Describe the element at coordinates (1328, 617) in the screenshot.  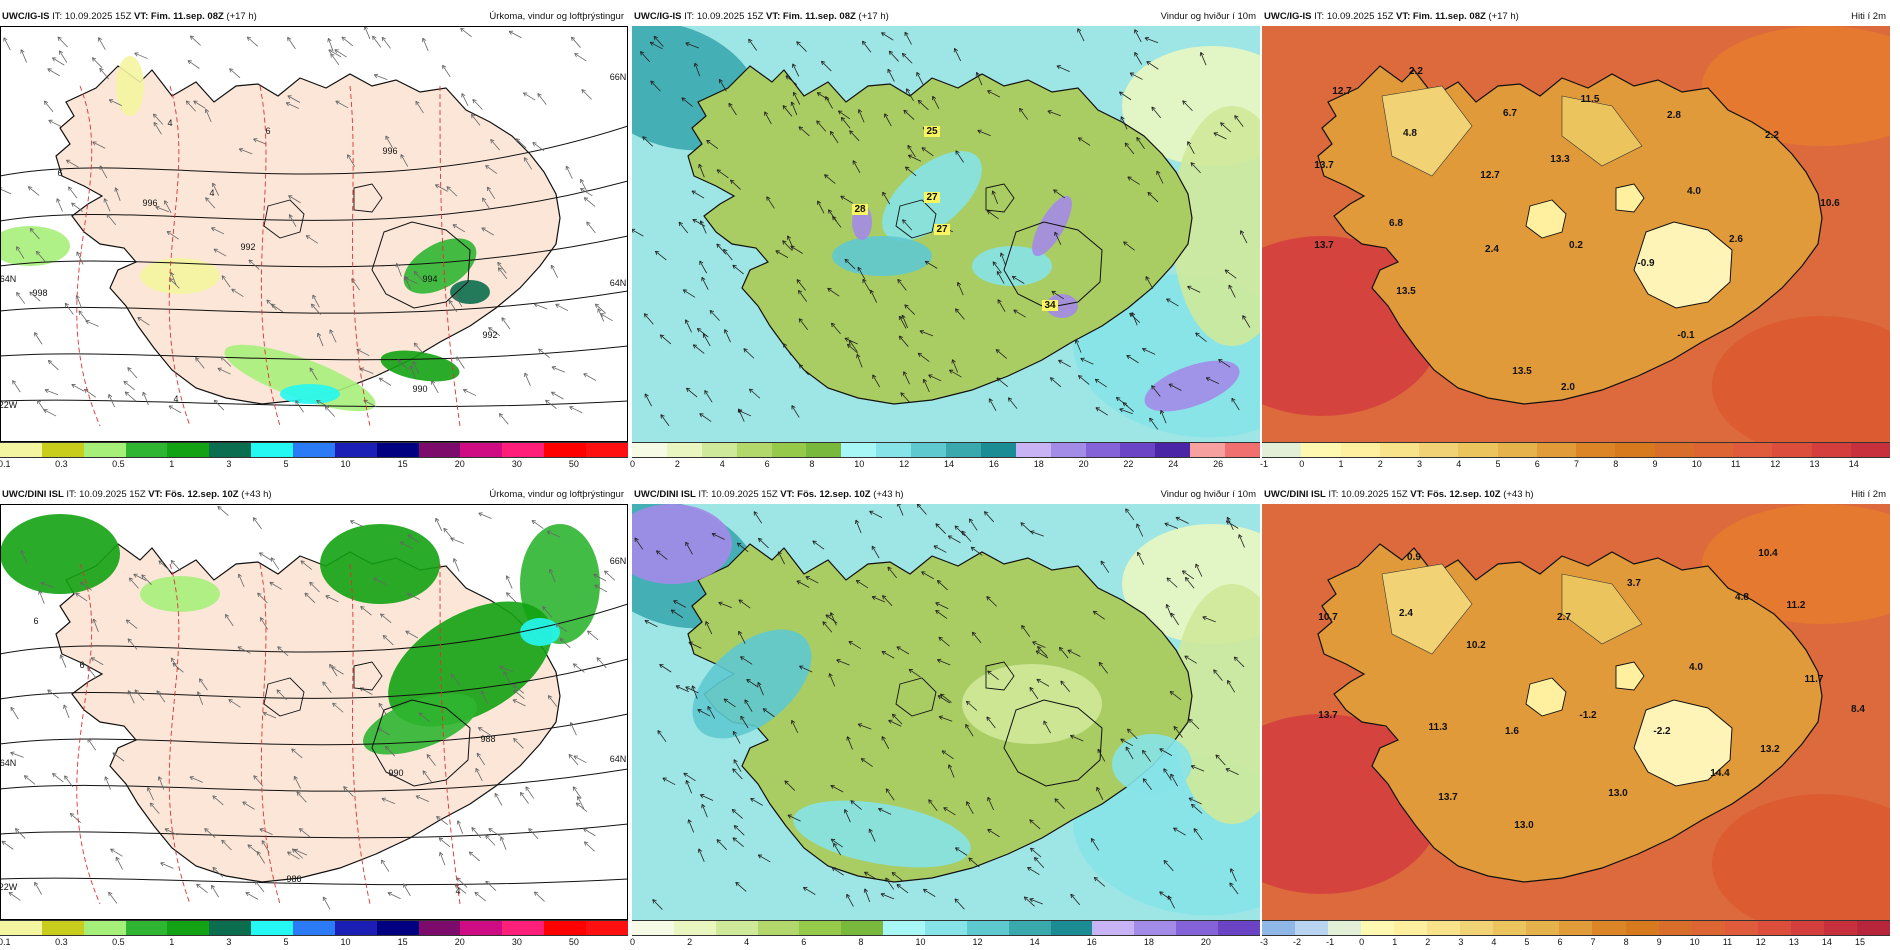
I see `map-value-label: 10.7` at that location.